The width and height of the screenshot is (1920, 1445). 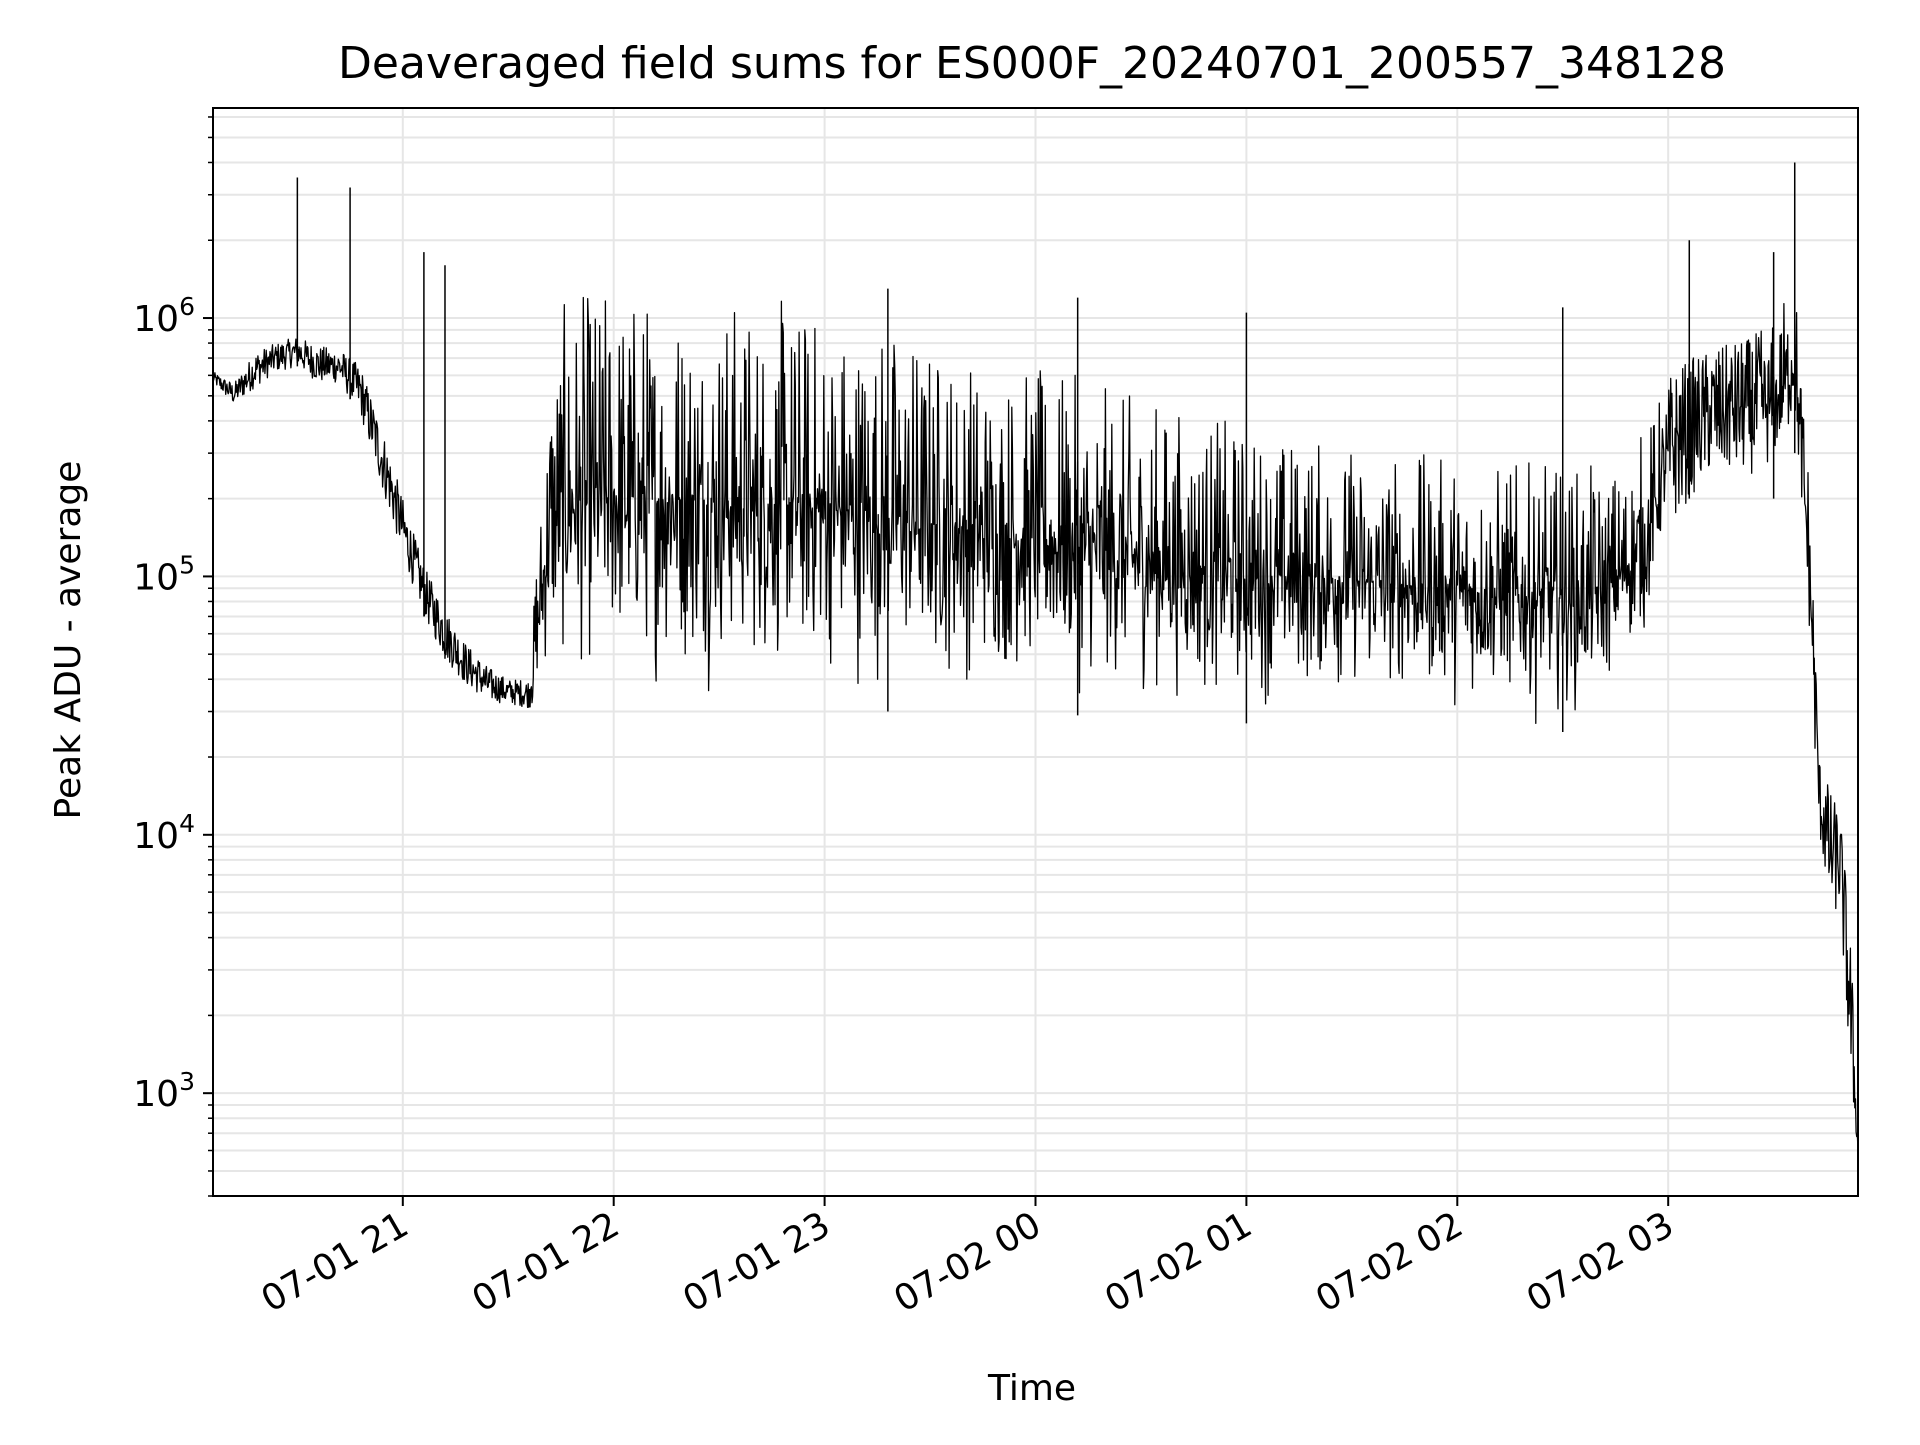 What do you see at coordinates (1031, 1388) in the screenshot?
I see `x-axis-label: Time` at bounding box center [1031, 1388].